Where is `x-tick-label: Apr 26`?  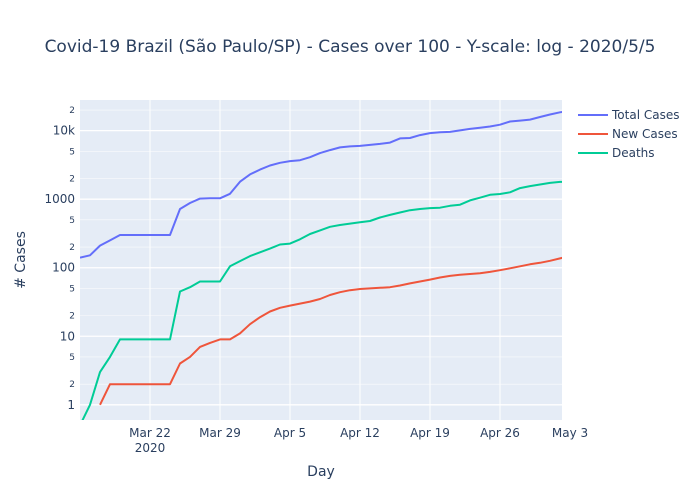 x-tick-label: Apr 26 is located at coordinates (500, 433).